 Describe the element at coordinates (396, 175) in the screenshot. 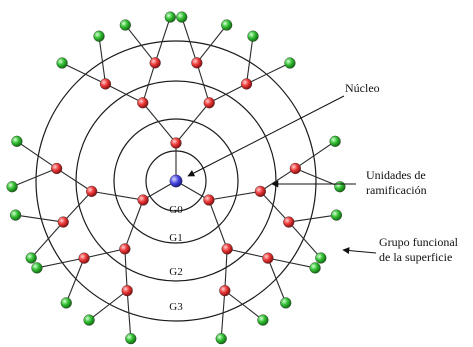

I see `branching-label-line1: Unidades de` at that location.